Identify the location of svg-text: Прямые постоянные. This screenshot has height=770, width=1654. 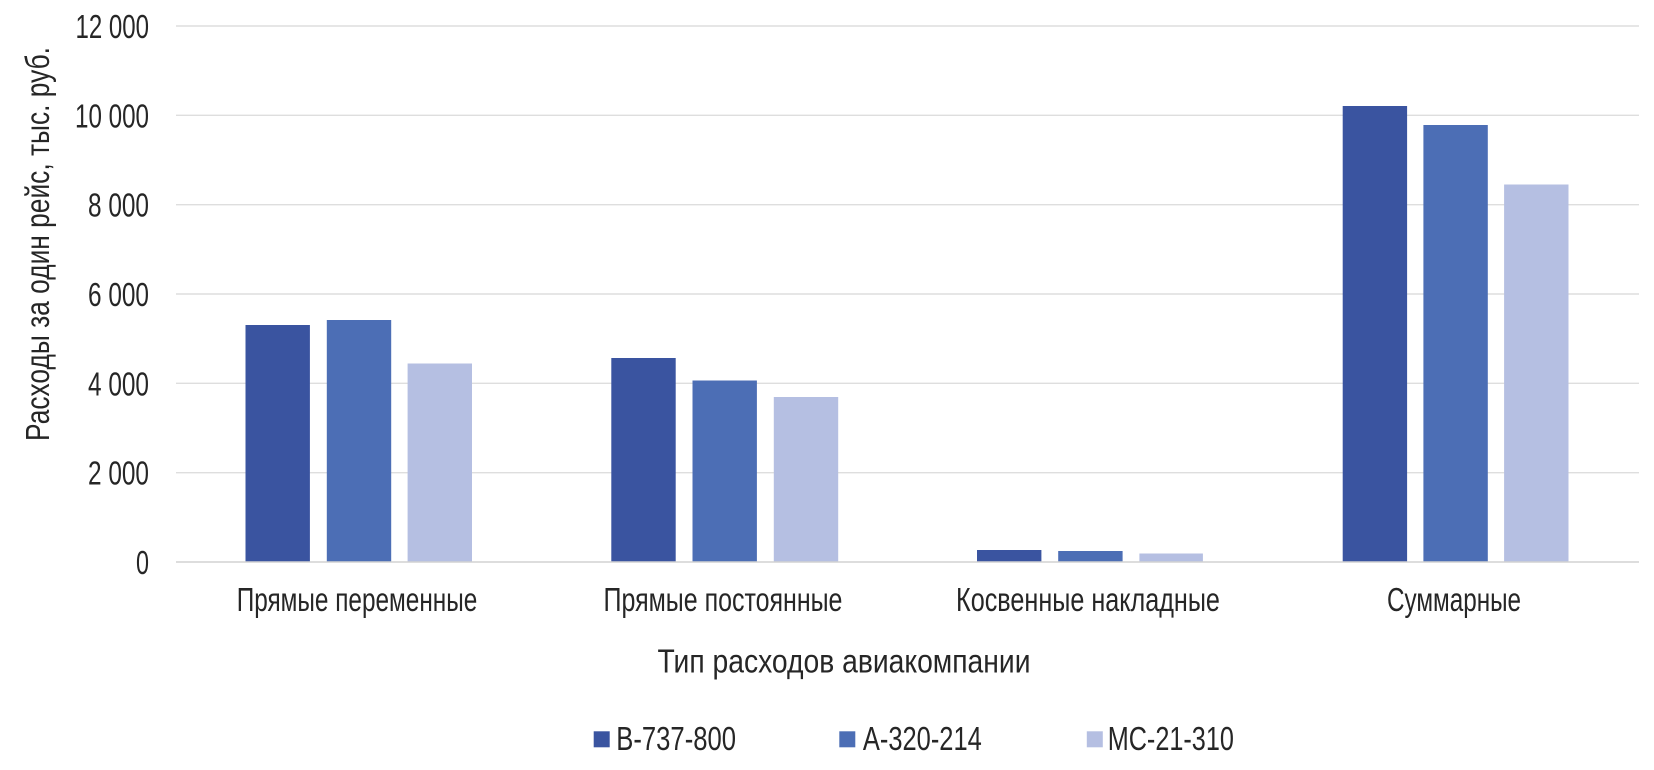
(723, 600).